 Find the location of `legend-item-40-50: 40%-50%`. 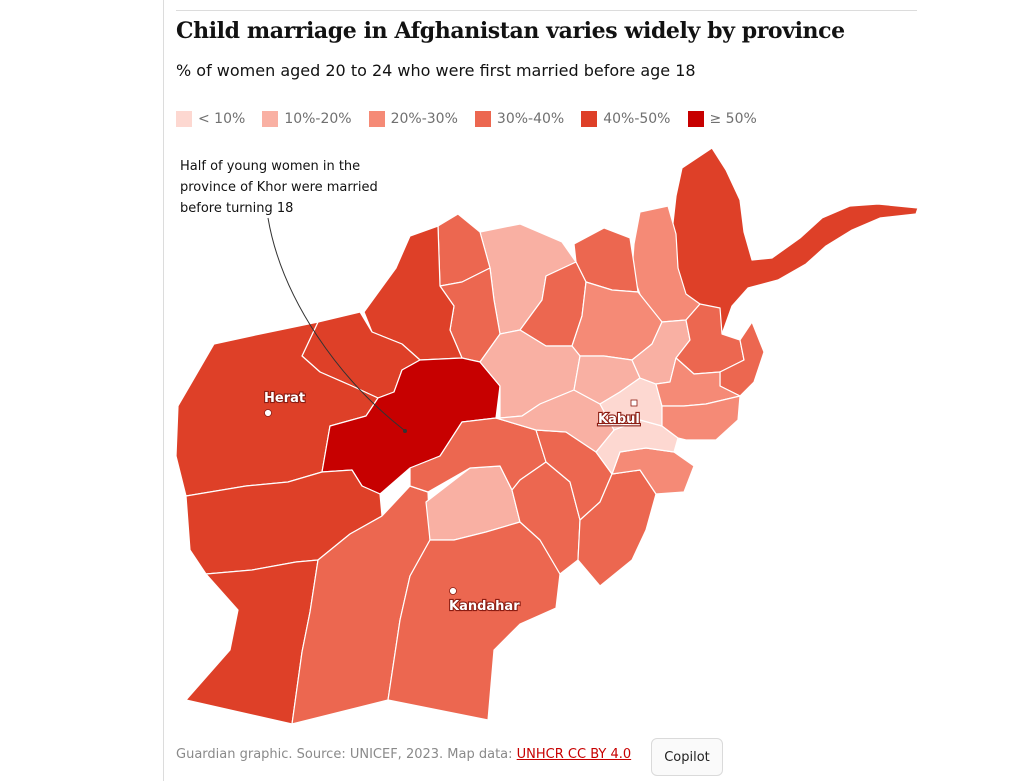

legend-item-40-50: 40%-50% is located at coordinates (626, 119).